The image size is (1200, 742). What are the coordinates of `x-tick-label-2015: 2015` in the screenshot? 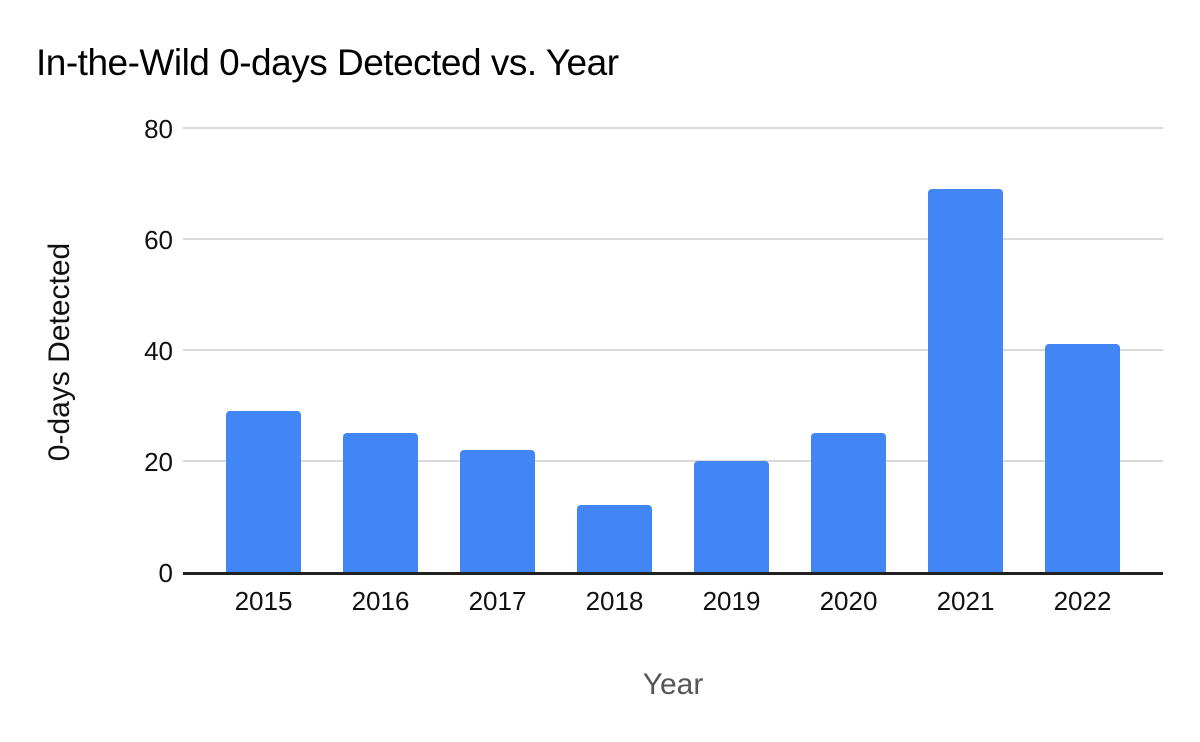 It's located at (263, 601).